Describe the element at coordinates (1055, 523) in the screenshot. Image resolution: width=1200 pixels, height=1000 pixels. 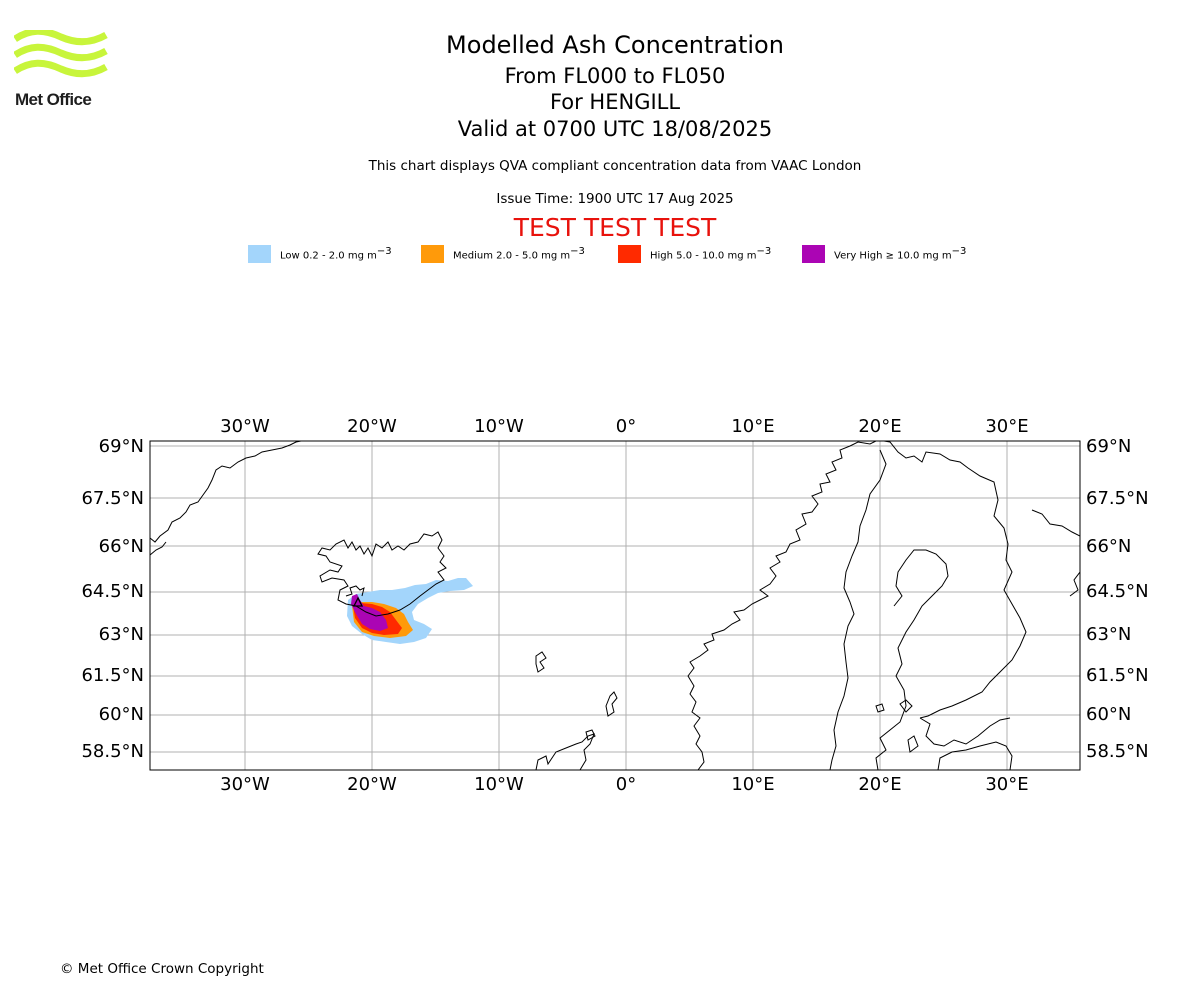
I see `kola-coastline` at that location.